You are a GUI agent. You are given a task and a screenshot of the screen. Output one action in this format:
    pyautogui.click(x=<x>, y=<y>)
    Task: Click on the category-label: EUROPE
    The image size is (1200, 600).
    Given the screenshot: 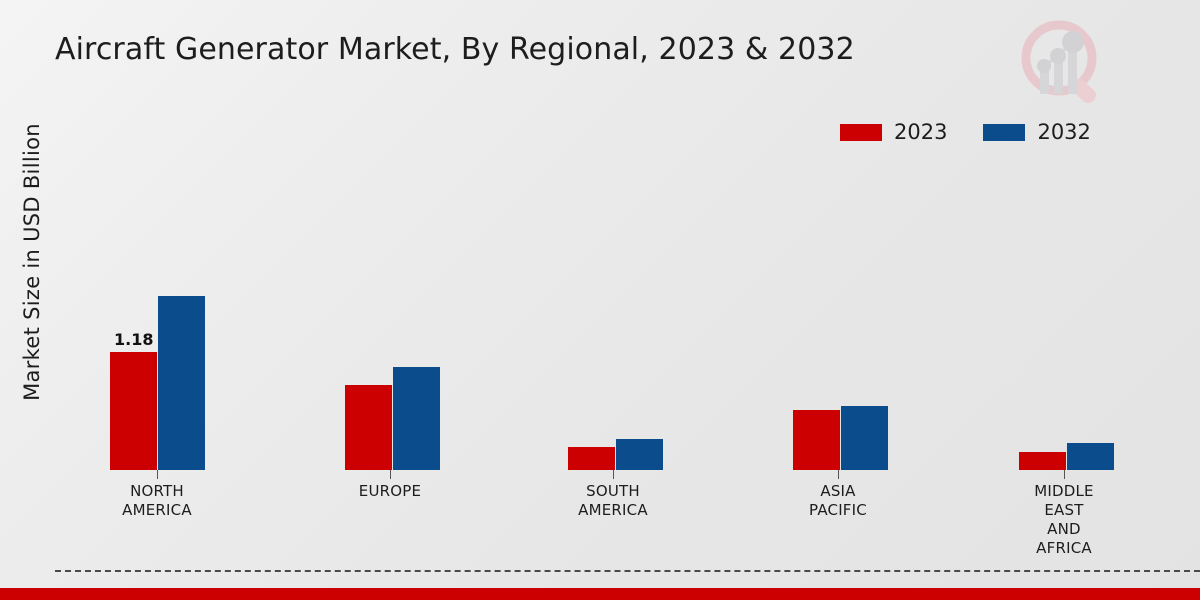 What is the action you would take?
    pyautogui.click(x=390, y=491)
    